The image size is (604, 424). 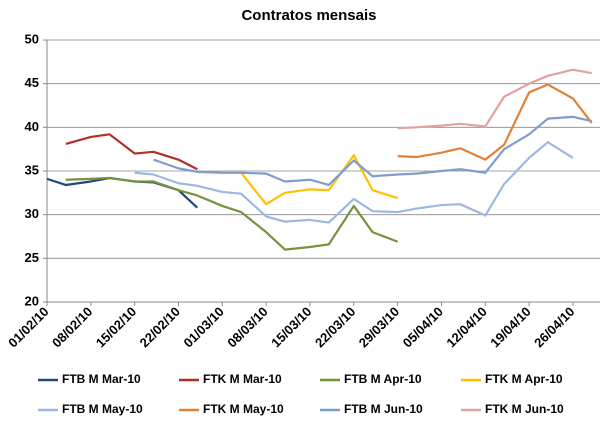 I want to click on x-tick-label: 12/04/10, so click(x=466, y=327).